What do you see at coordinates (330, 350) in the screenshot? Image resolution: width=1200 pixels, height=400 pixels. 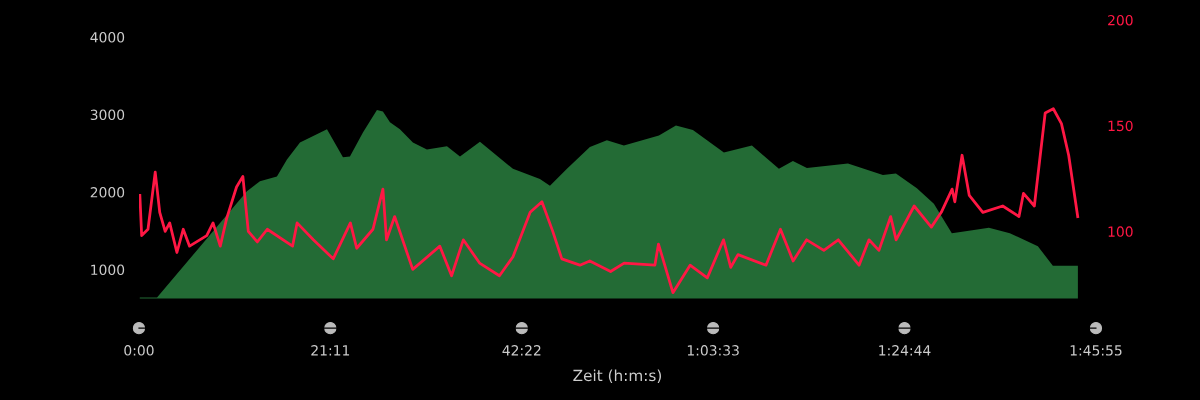 I see `x-tick-label: 21:11` at bounding box center [330, 350].